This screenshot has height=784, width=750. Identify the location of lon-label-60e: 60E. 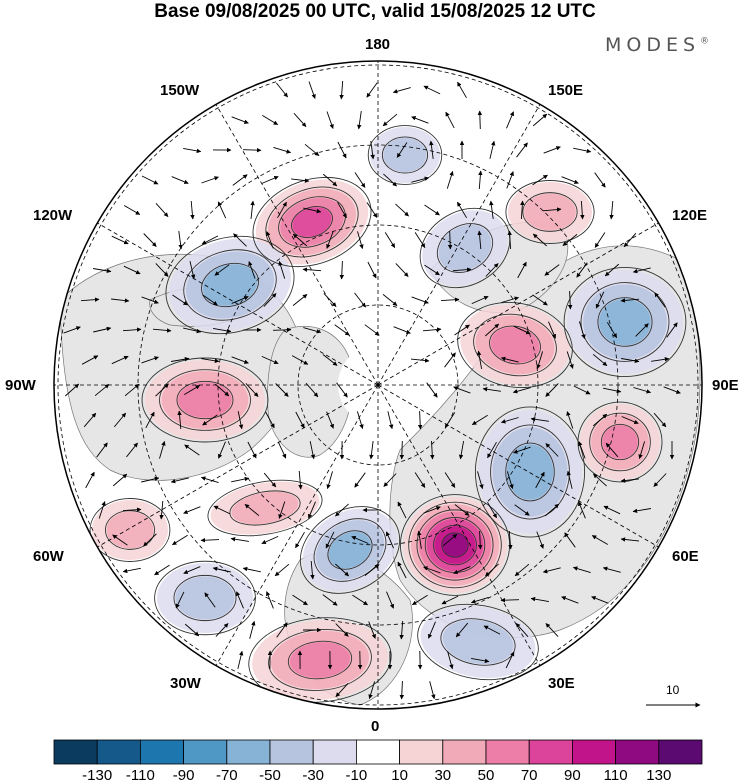
(685, 557).